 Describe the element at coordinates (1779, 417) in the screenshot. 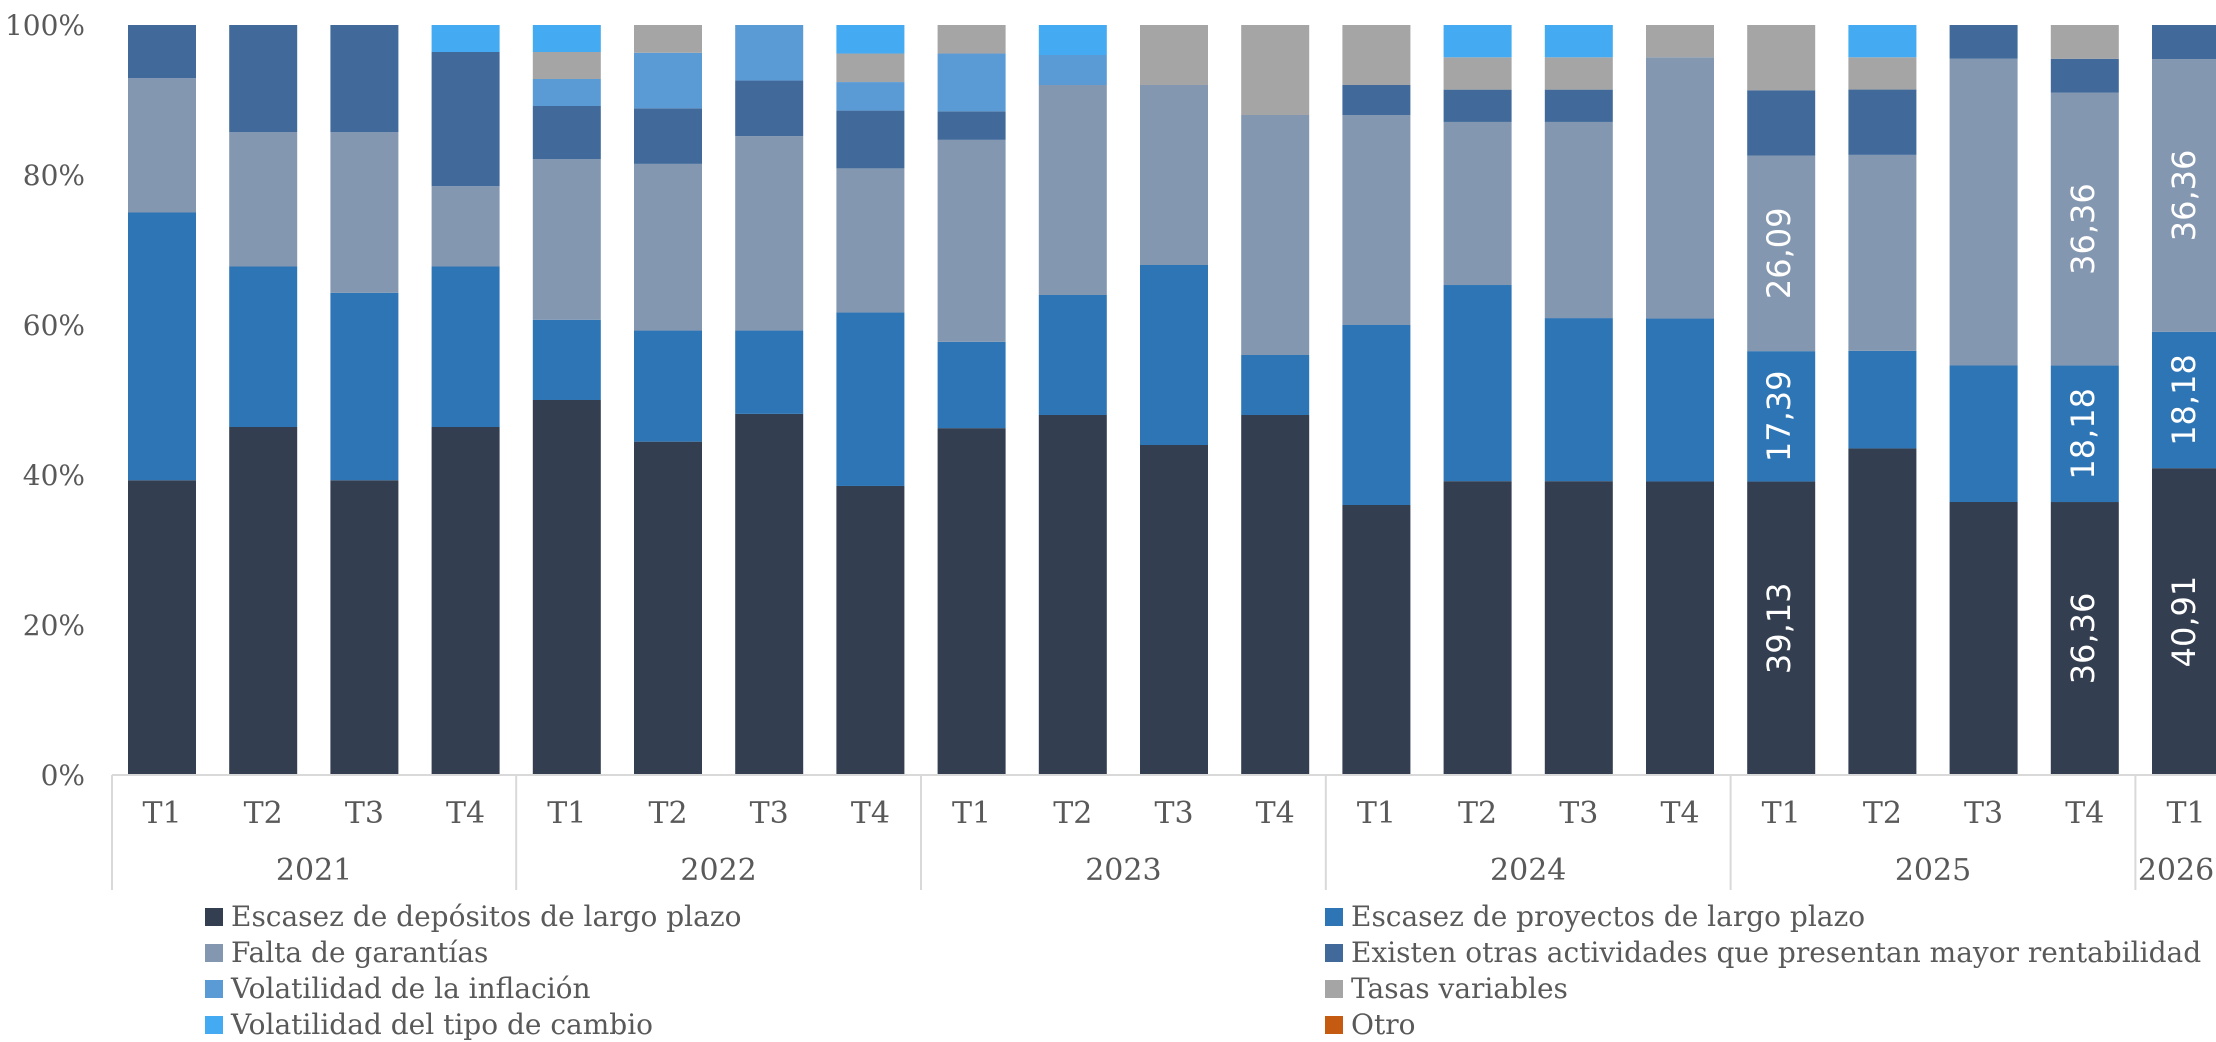

I see `data-label: 17,39` at that location.